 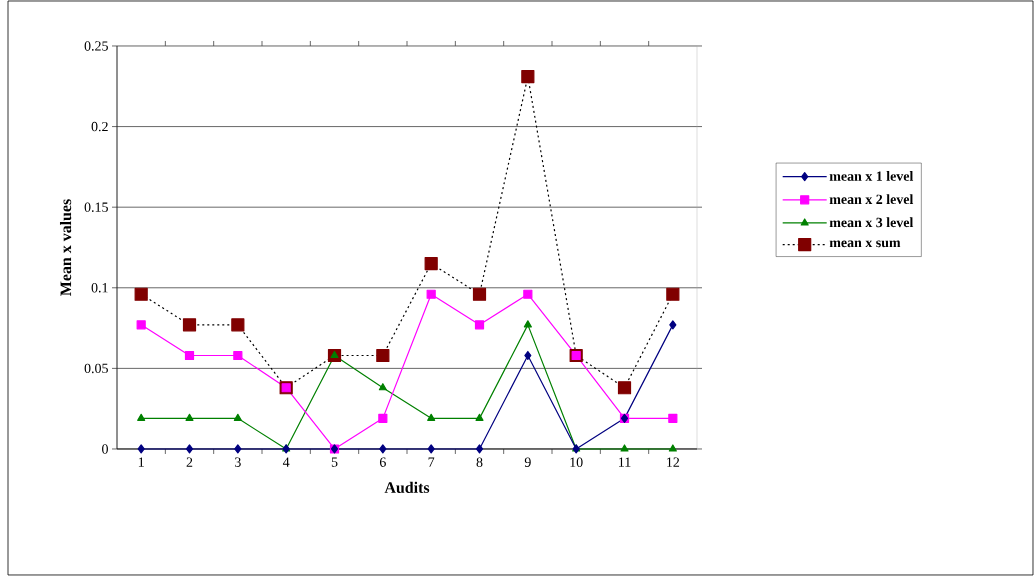 What do you see at coordinates (99, 126) in the screenshot?
I see `y-tick-label: 0.2` at bounding box center [99, 126].